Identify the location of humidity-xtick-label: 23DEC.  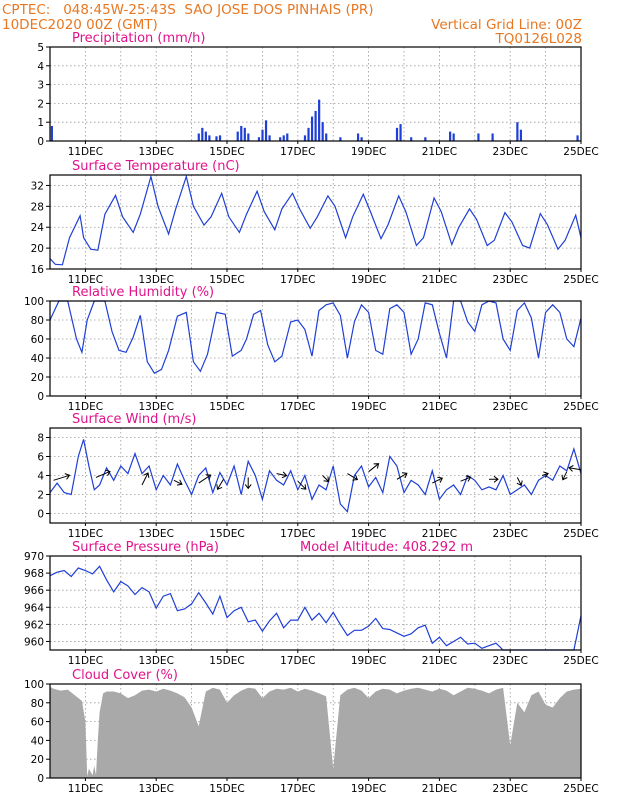
(509, 407).